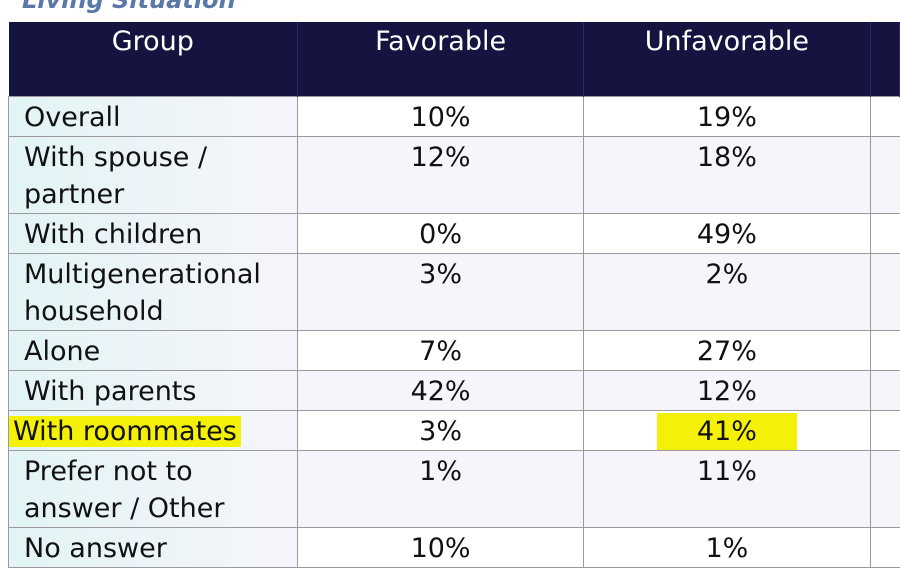 This screenshot has height=583, width=900. What do you see at coordinates (129, 7) in the screenshot?
I see `table-title: Living Situation` at bounding box center [129, 7].